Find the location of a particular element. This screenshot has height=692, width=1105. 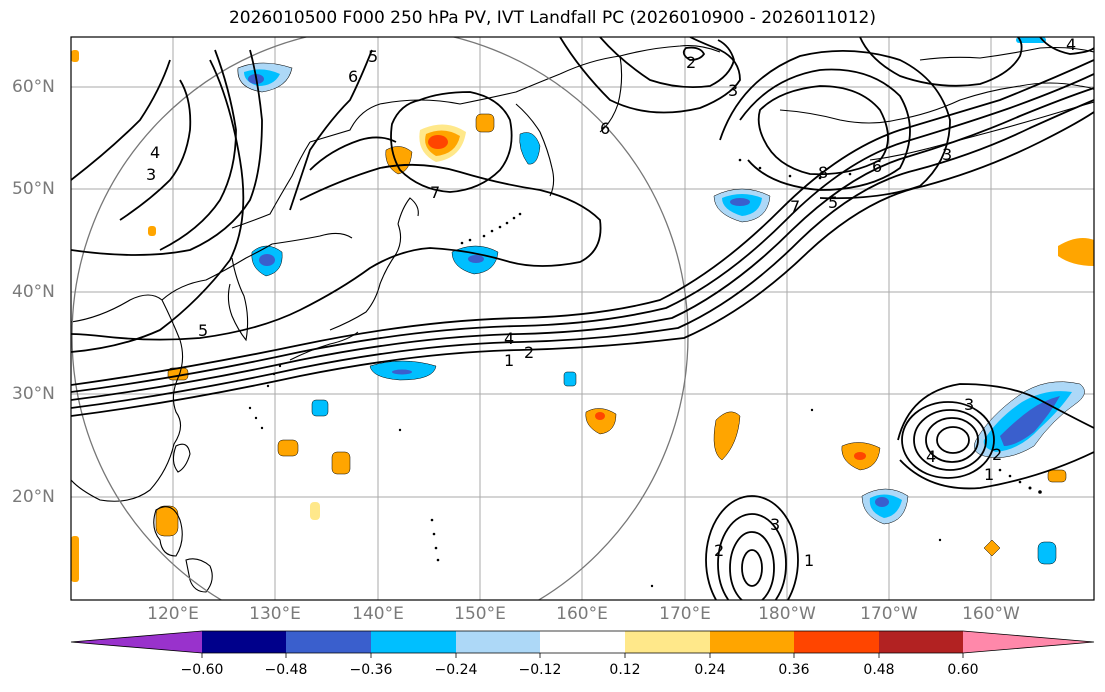

colorbar-tick-label: −0.60 is located at coordinates (202, 670).